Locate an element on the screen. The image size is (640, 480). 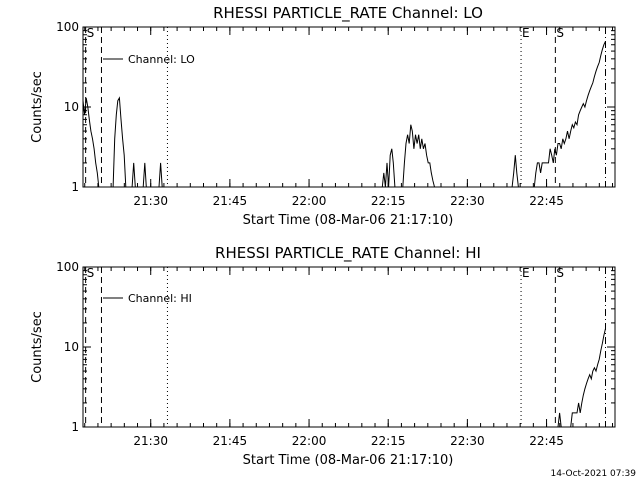
legend: Channel: LO is located at coordinates (149, 59).